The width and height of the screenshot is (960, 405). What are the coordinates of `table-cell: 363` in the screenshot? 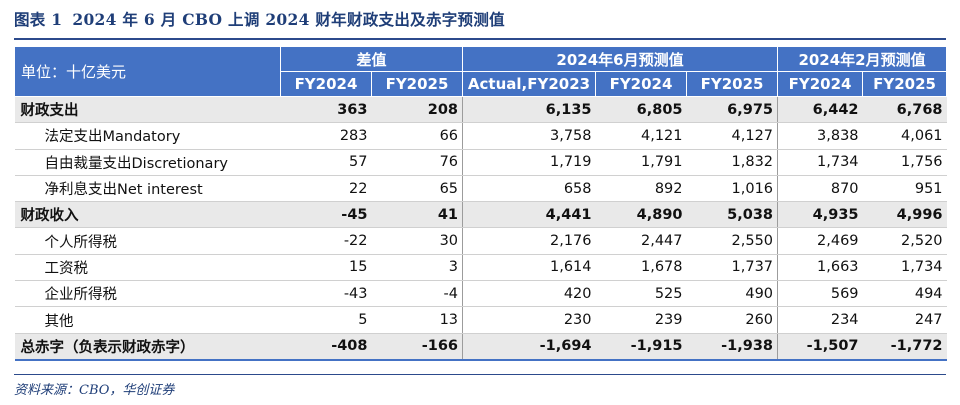 It's located at (326, 110).